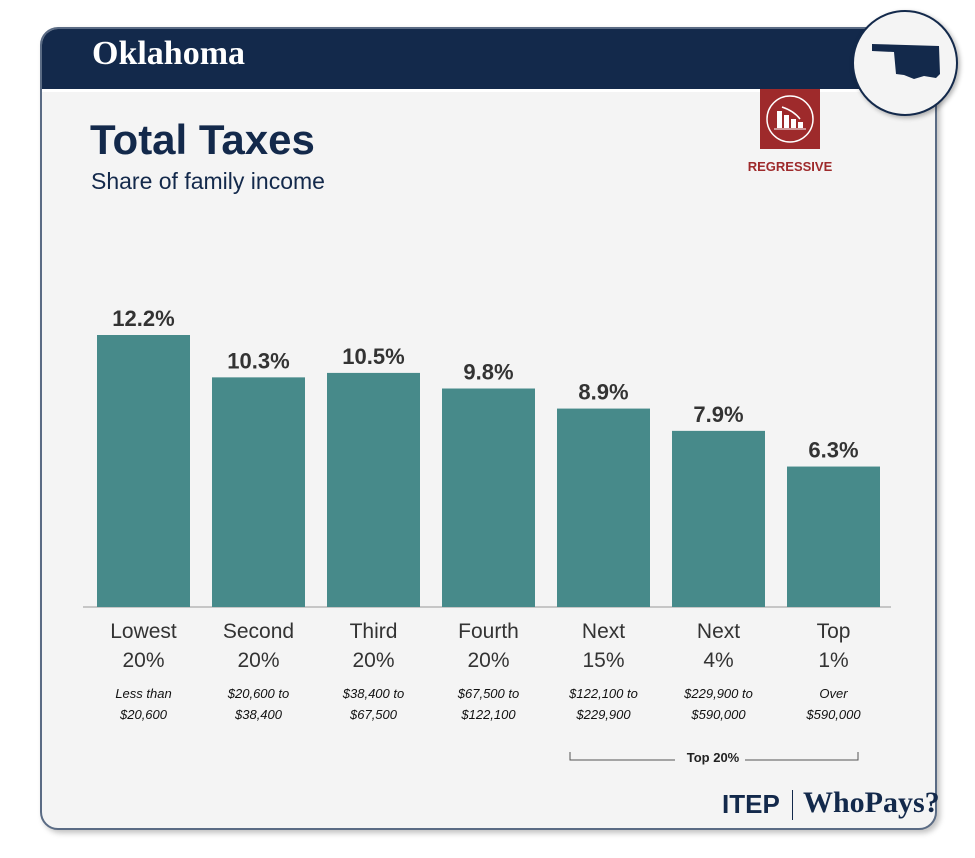  Describe the element at coordinates (713, 757) in the screenshot. I see `bracket-label: Top 20%` at that location.